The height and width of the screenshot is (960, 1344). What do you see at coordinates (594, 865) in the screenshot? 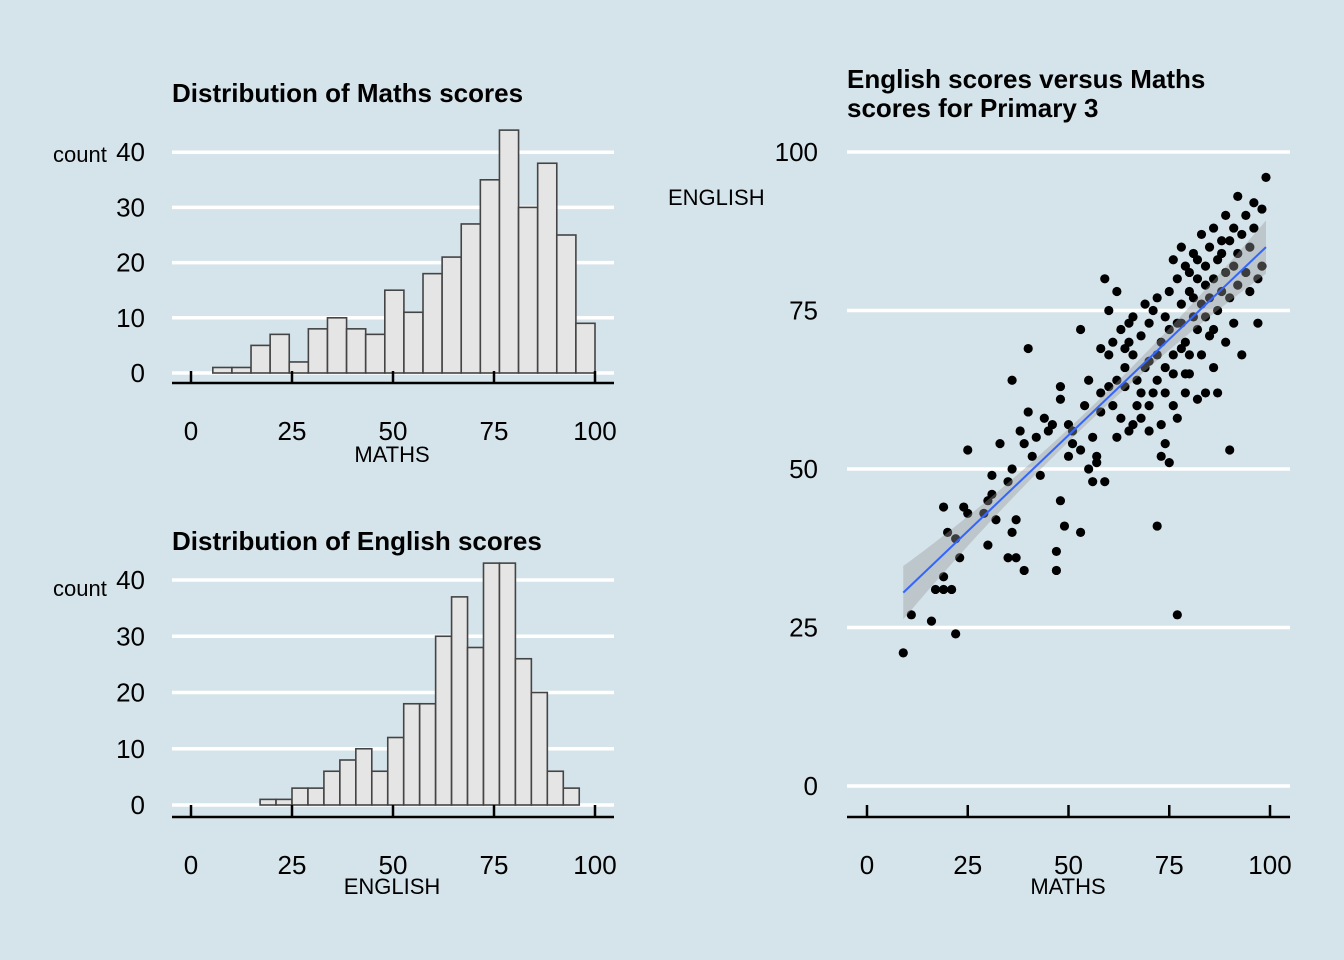
I see `x-tick-label: 100` at bounding box center [594, 865].